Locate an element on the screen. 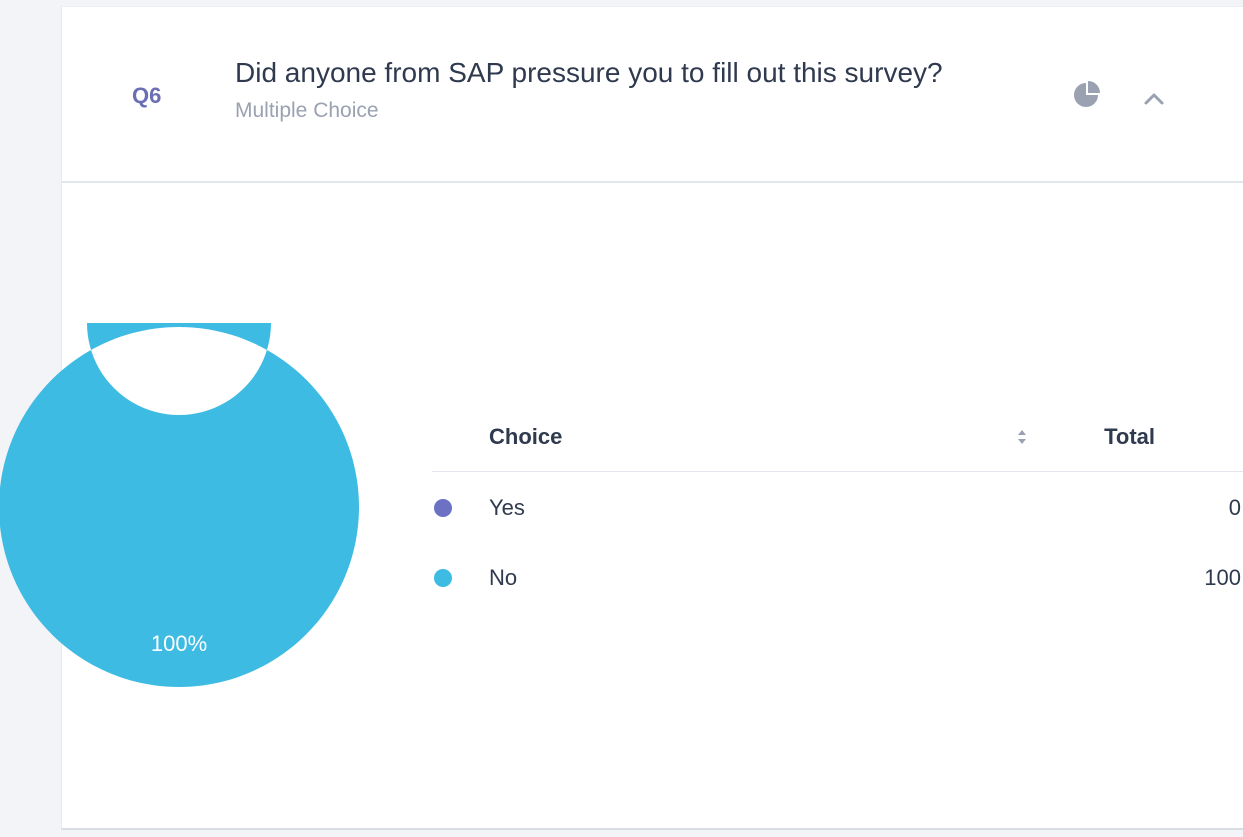  chevron-up-icon is located at coordinates (1154, 99).